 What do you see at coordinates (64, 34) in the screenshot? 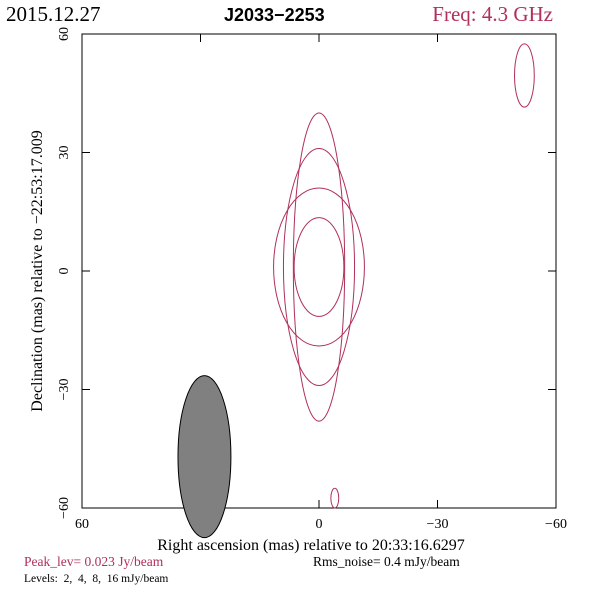
I see `y-tick-label: 60` at bounding box center [64, 34].